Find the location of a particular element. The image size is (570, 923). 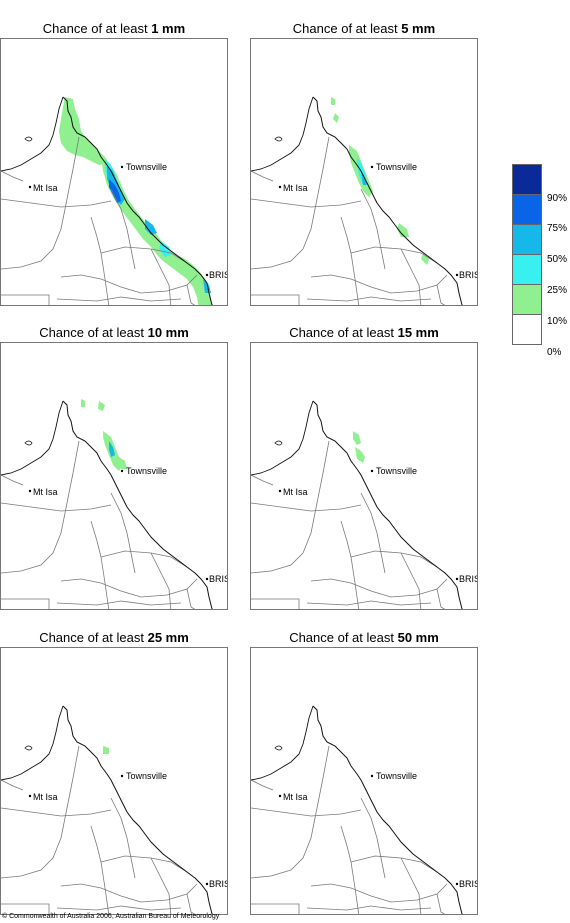

map-panel-1mm: Townsville Mt Isa BRIS is located at coordinates (114, 172).